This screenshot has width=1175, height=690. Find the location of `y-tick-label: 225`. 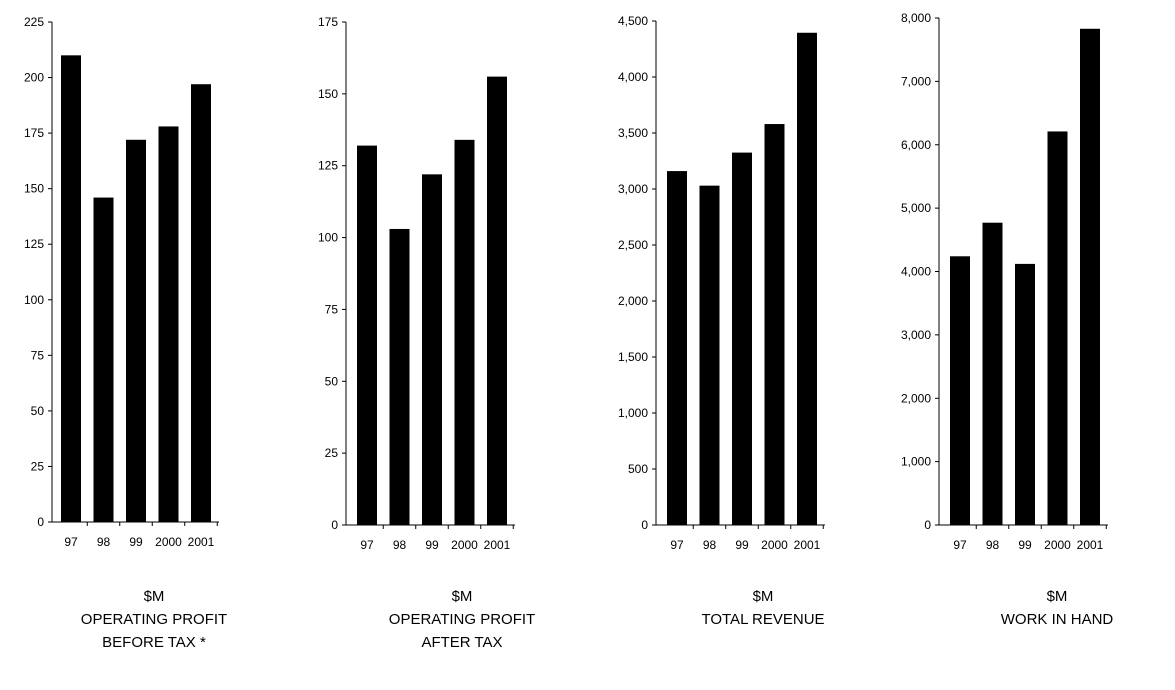

y-tick-label: 225 is located at coordinates (34, 22).